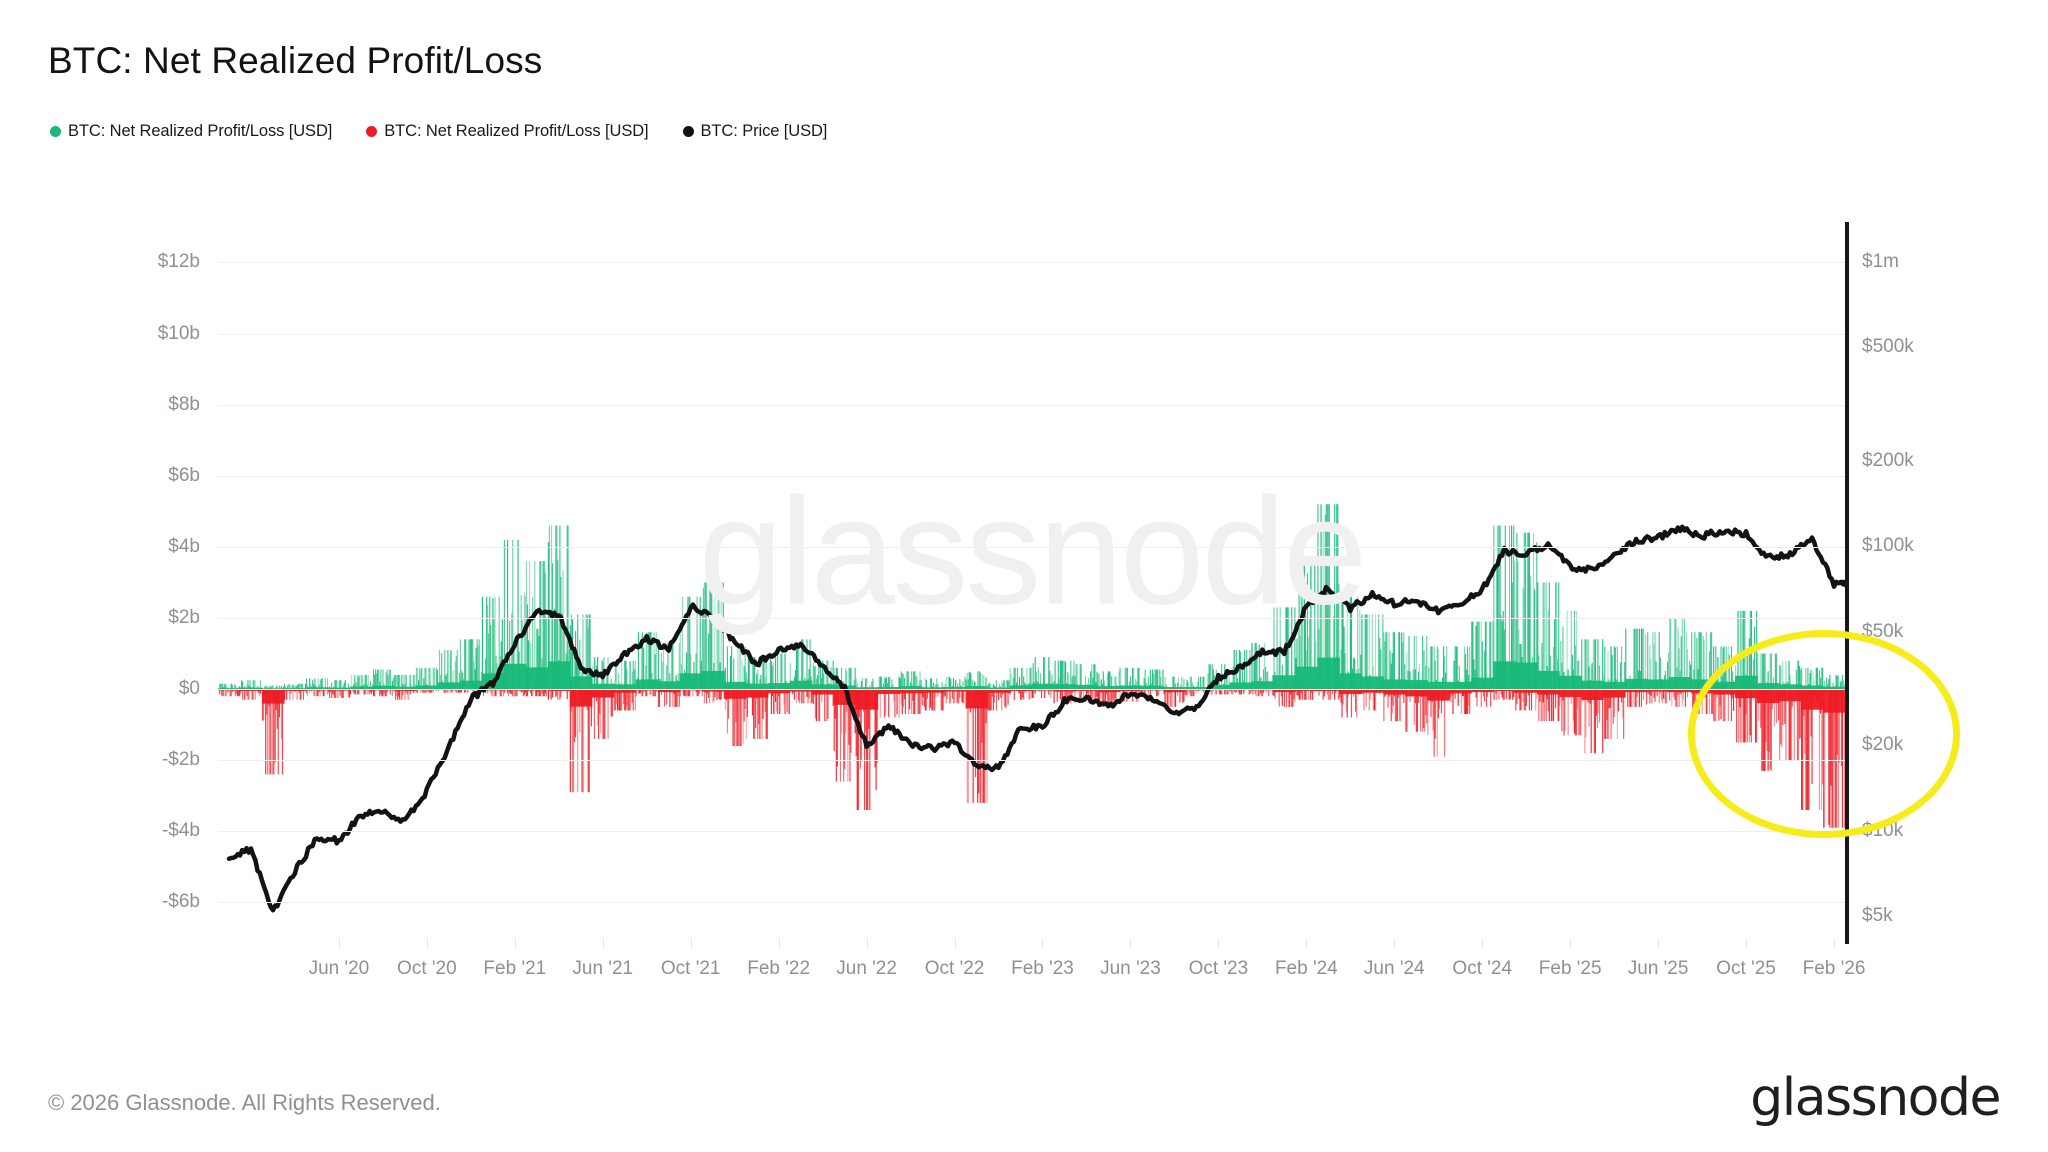  What do you see at coordinates (754, 131) in the screenshot?
I see `legend-item-price: BTC: Price [USD]` at bounding box center [754, 131].